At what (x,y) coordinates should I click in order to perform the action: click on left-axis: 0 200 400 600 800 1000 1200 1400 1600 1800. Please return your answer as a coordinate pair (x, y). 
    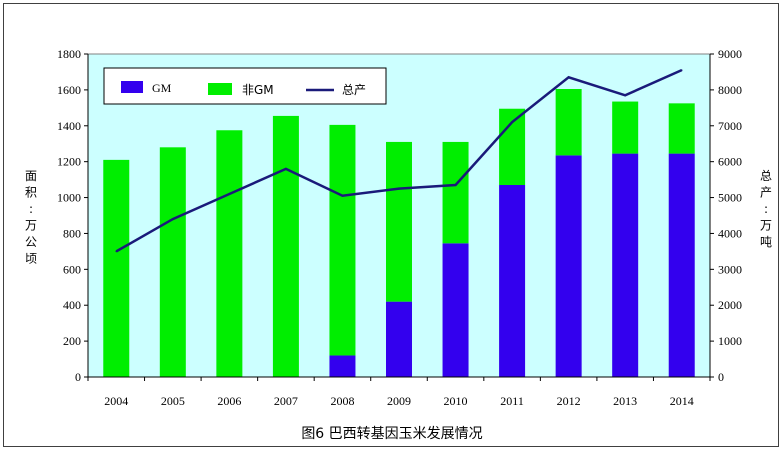
    Looking at the image, I should click on (73, 215).